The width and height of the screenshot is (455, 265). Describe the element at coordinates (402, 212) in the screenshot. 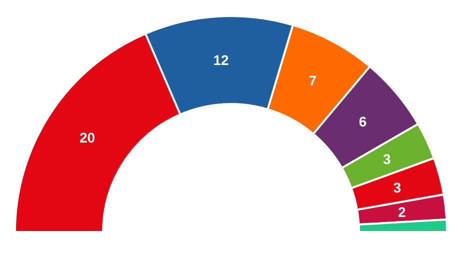

I see `data-label: 2` at that location.